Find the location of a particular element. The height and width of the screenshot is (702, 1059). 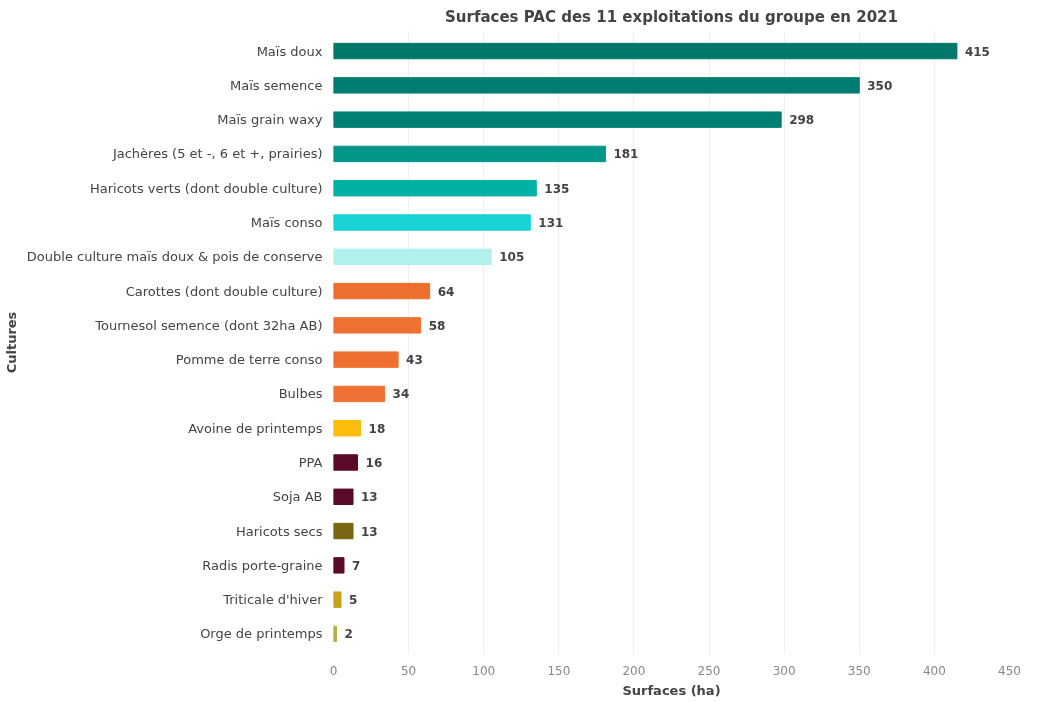

data-label: 2 is located at coordinates (348, 634).